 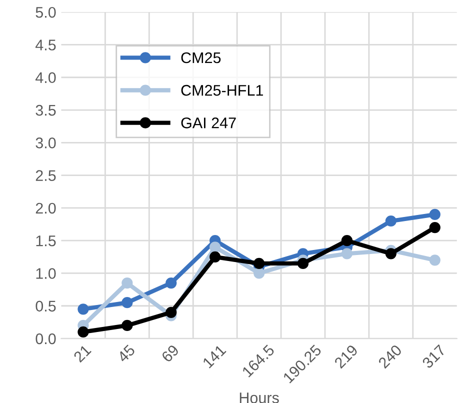 What do you see at coordinates (46, 175) in the screenshot?
I see `y-tick-label: 2.5` at bounding box center [46, 175].